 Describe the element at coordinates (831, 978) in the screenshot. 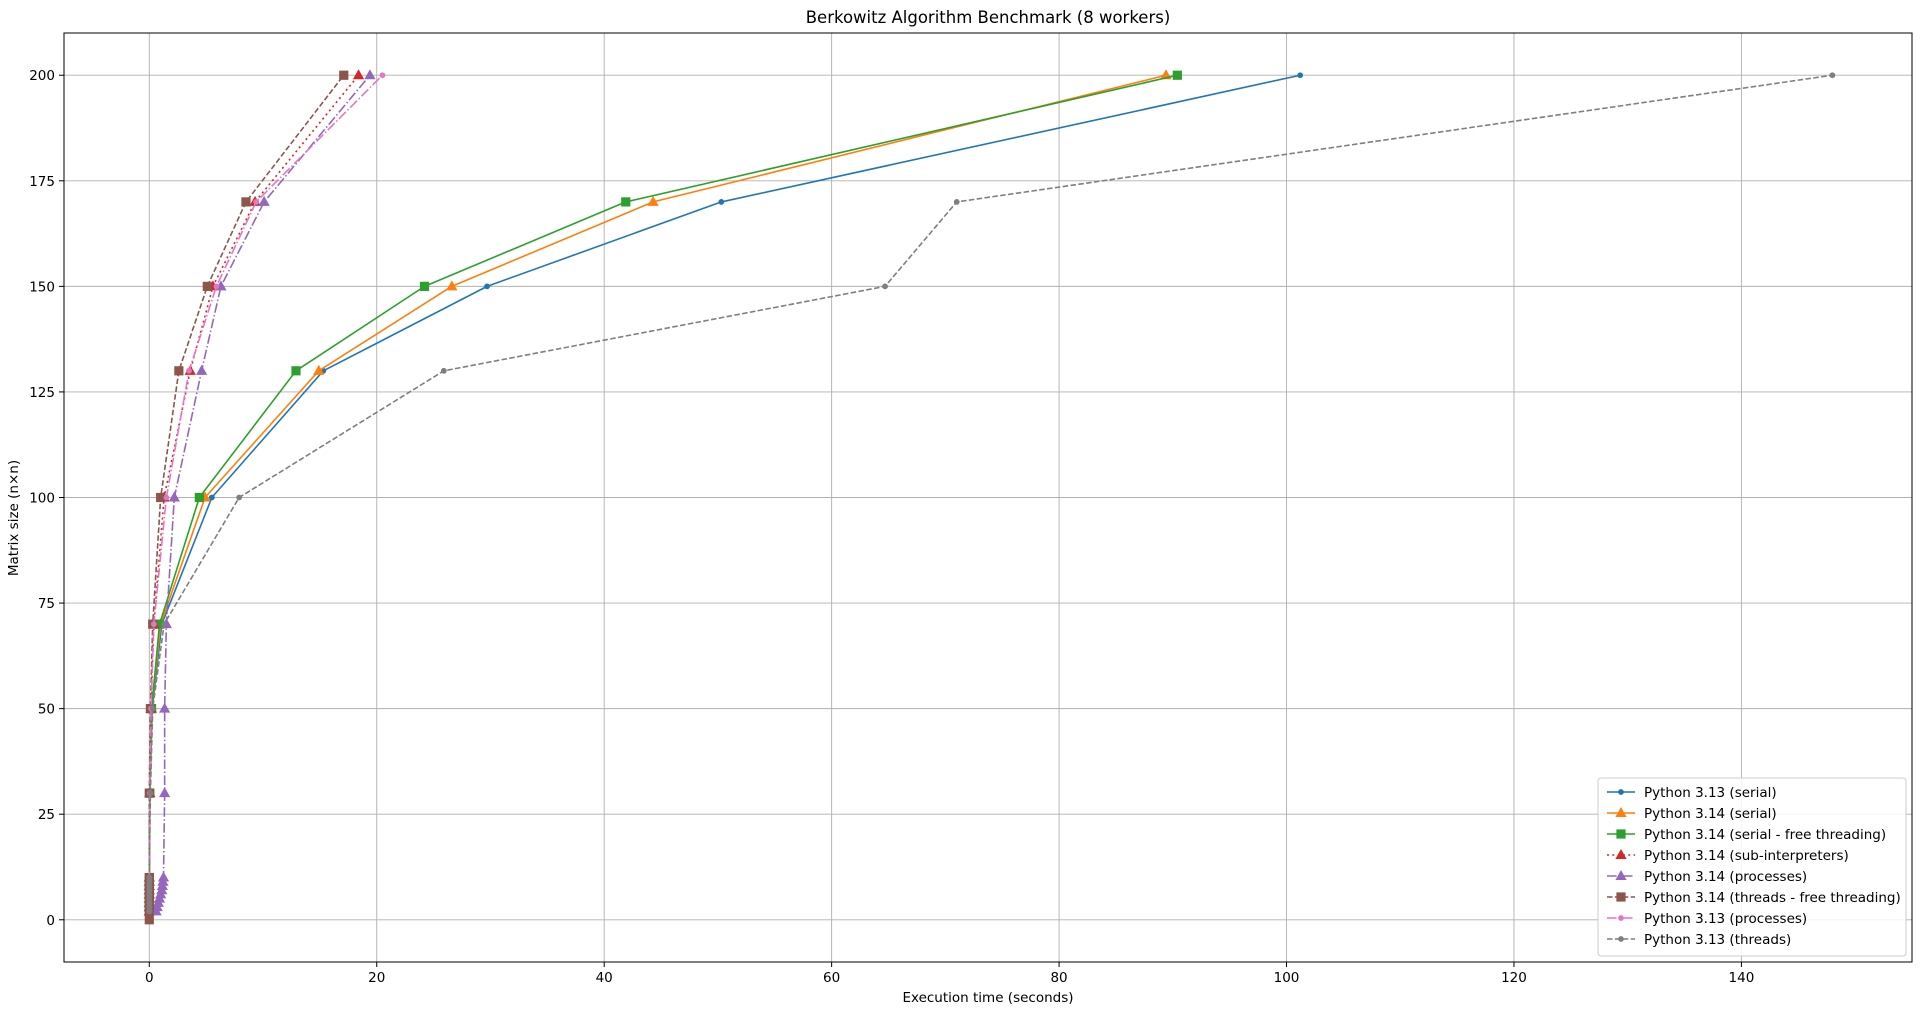

I see `x-tick-label: 60` at that location.